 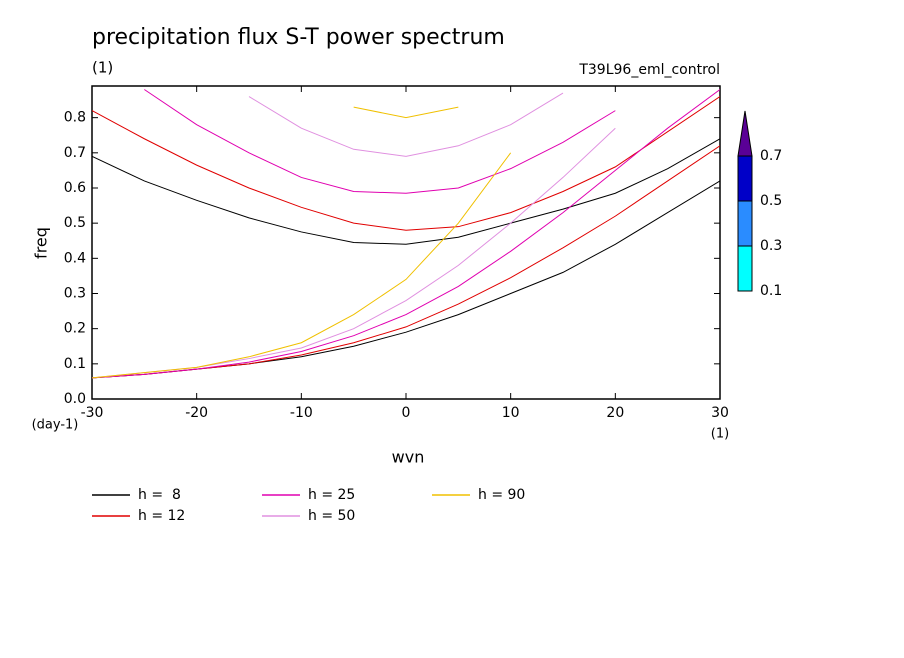 What do you see at coordinates (501, 495) in the screenshot?
I see `legend-label: h = 90` at bounding box center [501, 495].